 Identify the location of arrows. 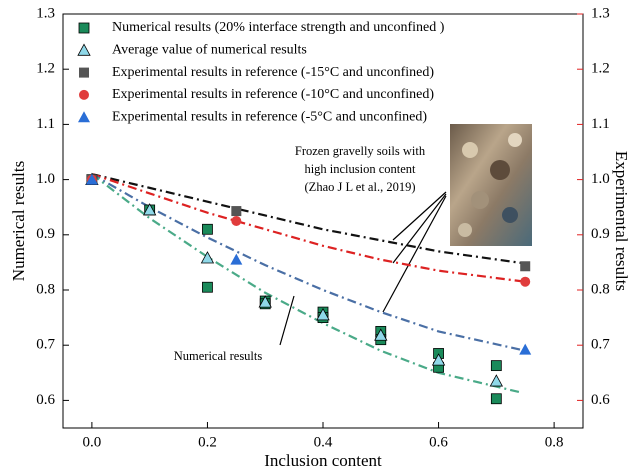
(363, 268).